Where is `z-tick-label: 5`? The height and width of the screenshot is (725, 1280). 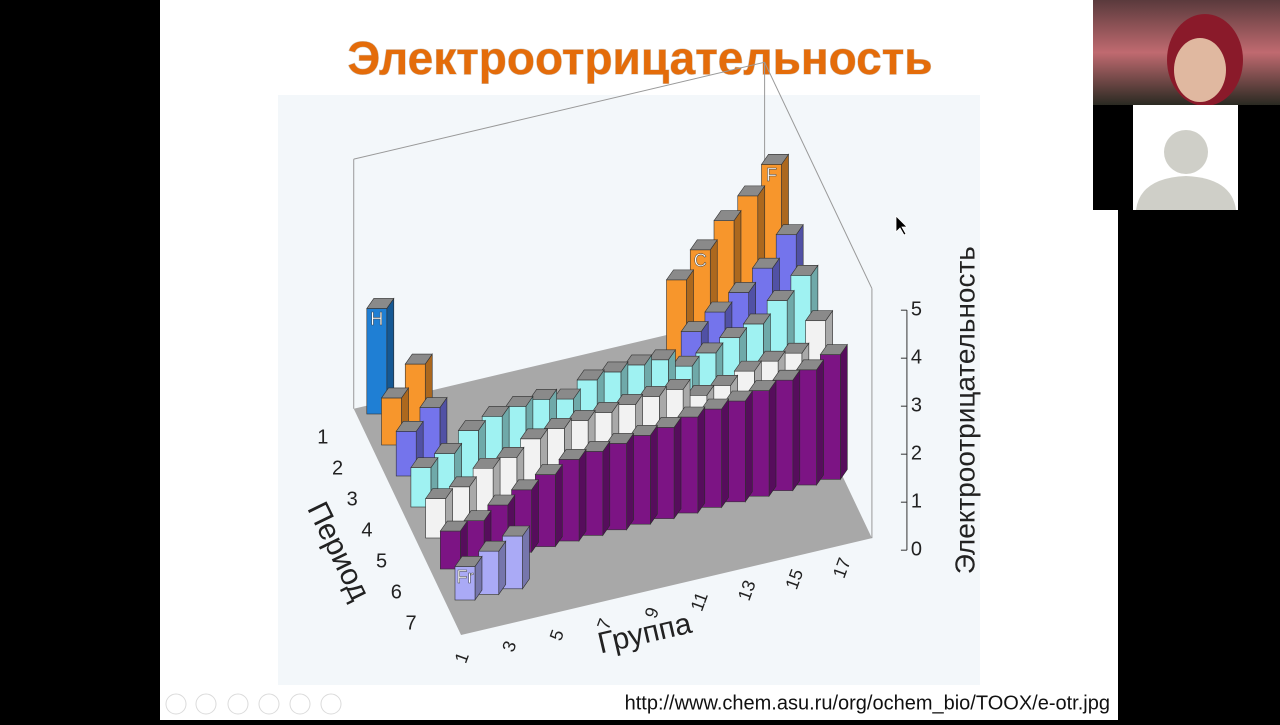 z-tick-label: 5 is located at coordinates (916, 309).